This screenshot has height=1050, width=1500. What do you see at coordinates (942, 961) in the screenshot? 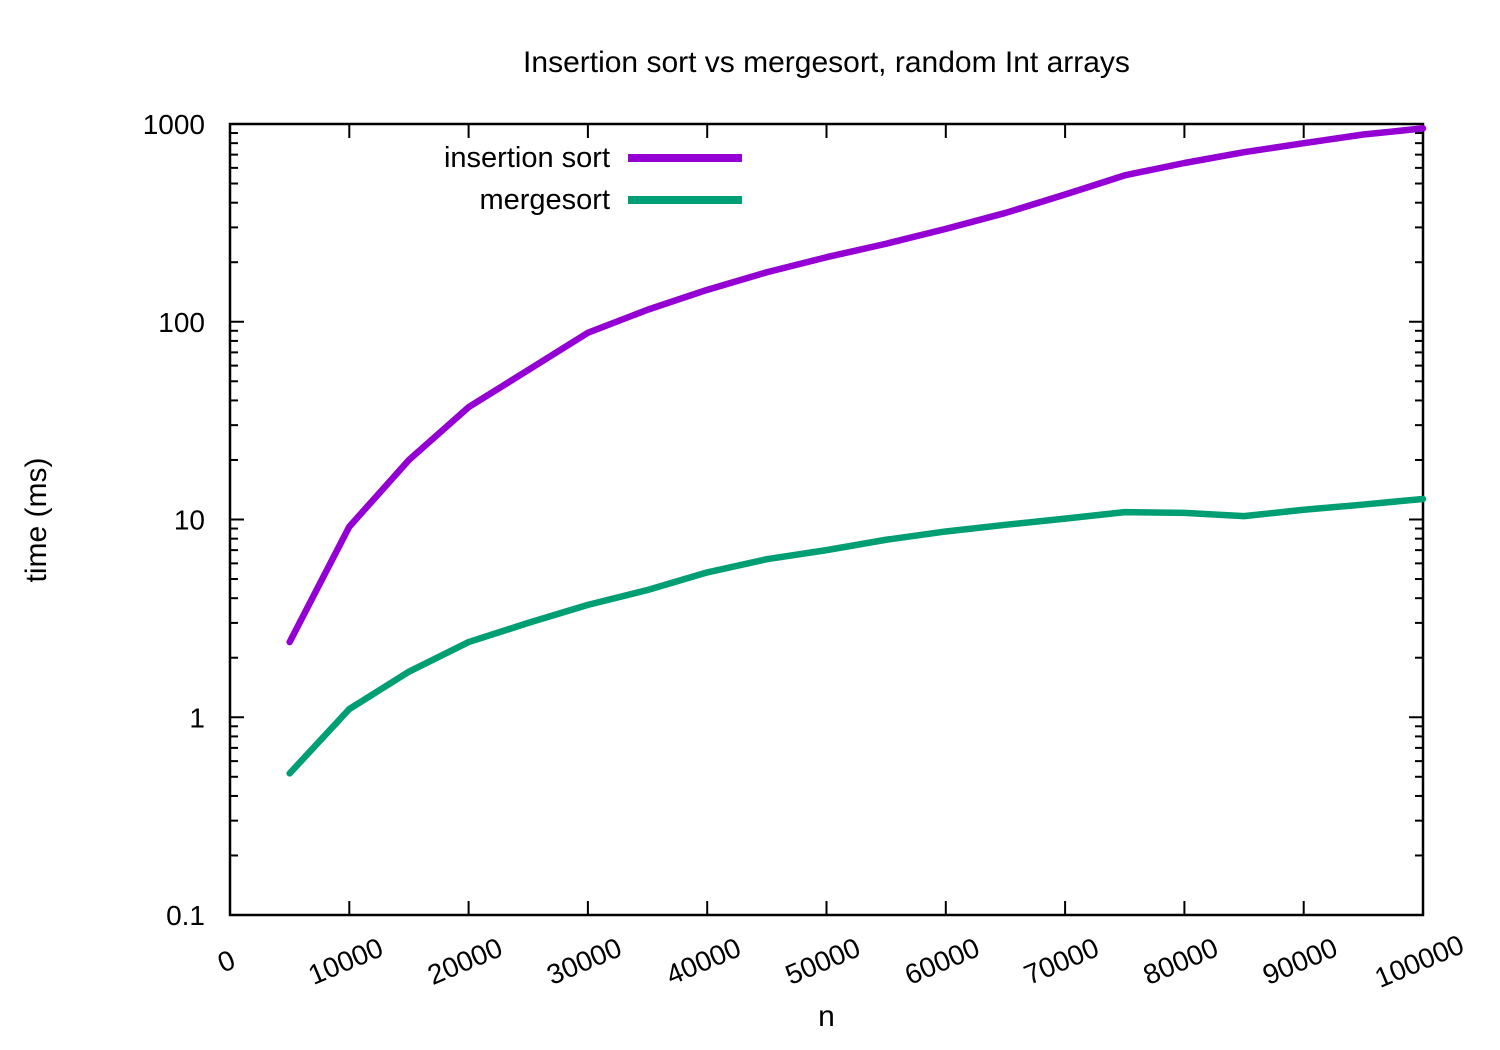
I see `x-tick-label: 60000` at bounding box center [942, 961].